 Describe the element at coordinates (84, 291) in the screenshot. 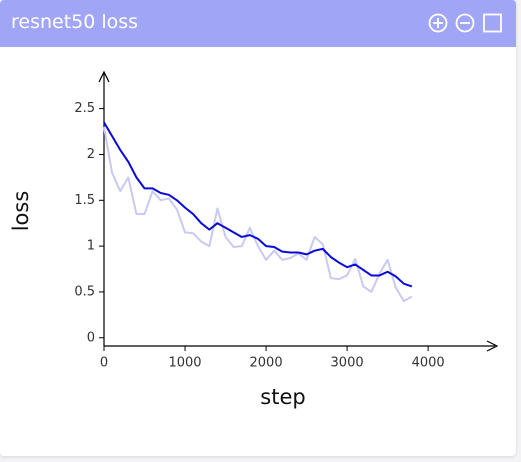

I see `y-tick-label: 0.5` at that location.